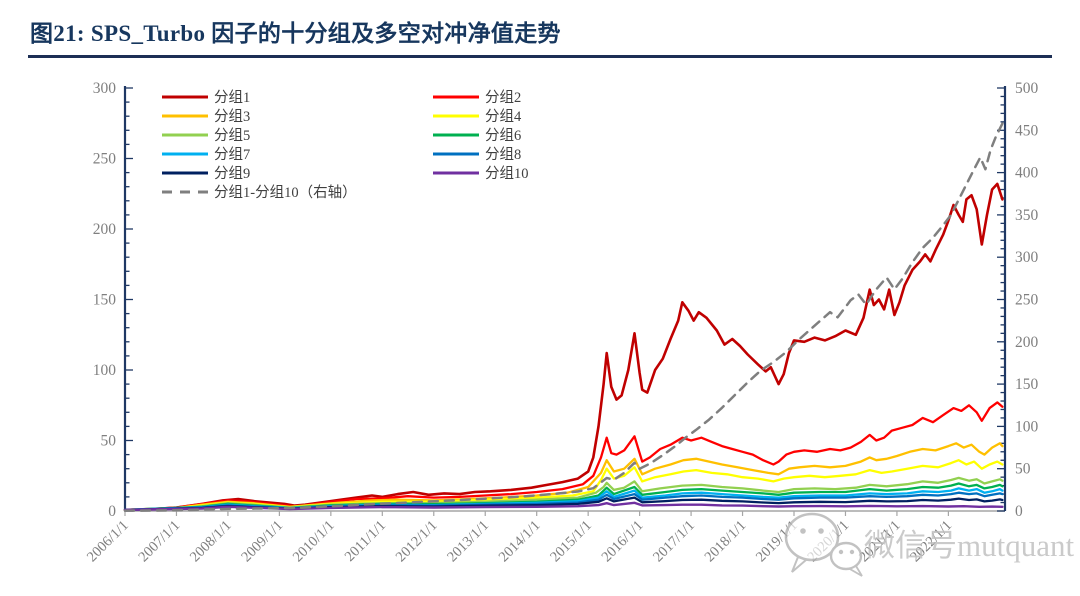 Image resolution: width=1080 pixels, height=596 pixels. What do you see at coordinates (481, 173) in the screenshot?
I see `legend-item-group10: 分组10` at bounding box center [481, 173].